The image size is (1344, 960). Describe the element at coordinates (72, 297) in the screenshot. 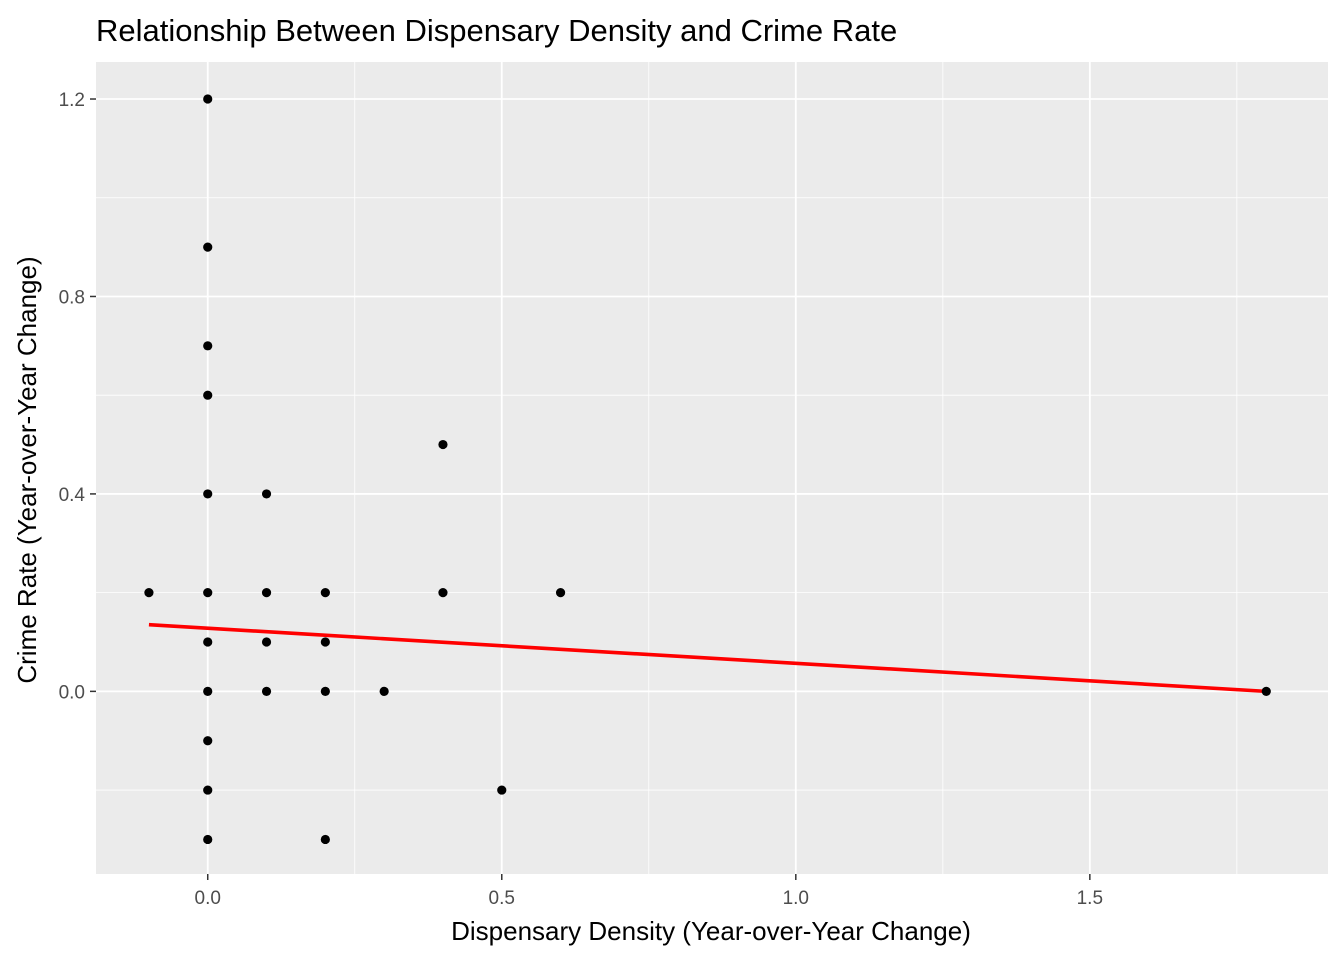

I see `y-tick-label: 0.8` at that location.